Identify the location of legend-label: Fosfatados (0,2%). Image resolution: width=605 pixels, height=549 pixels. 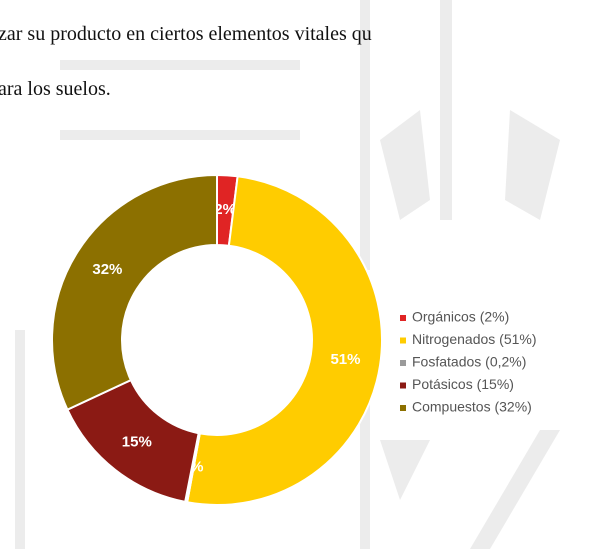
(469, 362).